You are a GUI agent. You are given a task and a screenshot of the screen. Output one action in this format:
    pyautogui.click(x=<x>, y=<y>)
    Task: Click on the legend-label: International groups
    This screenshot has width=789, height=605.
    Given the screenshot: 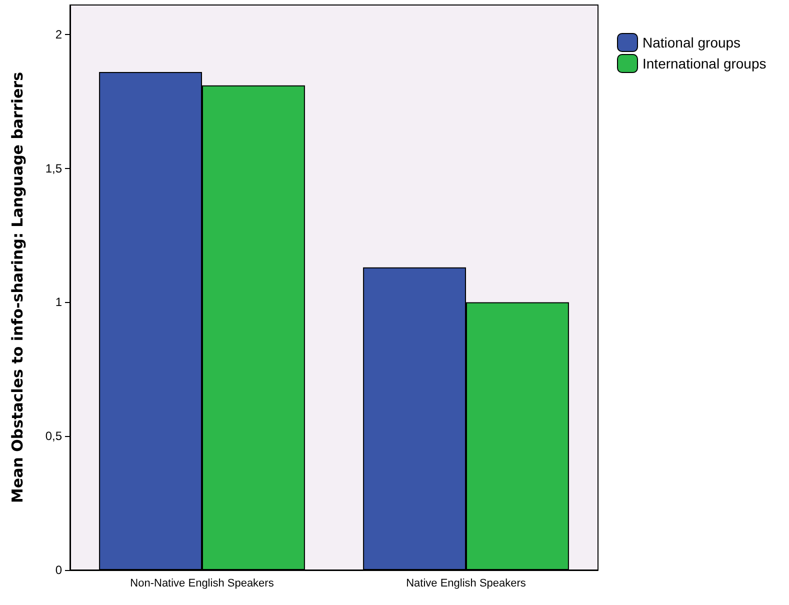 What is the action you would take?
    pyautogui.click(x=704, y=64)
    